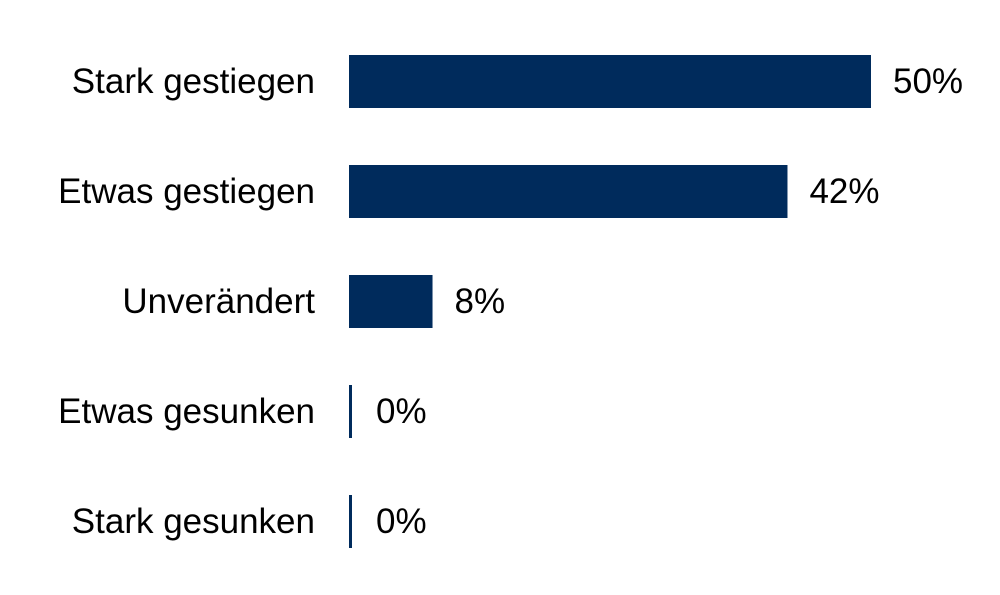 This screenshot has height=595, width=1000. What do you see at coordinates (568, 191) in the screenshot?
I see `bar-etwas-gestiegen` at bounding box center [568, 191].